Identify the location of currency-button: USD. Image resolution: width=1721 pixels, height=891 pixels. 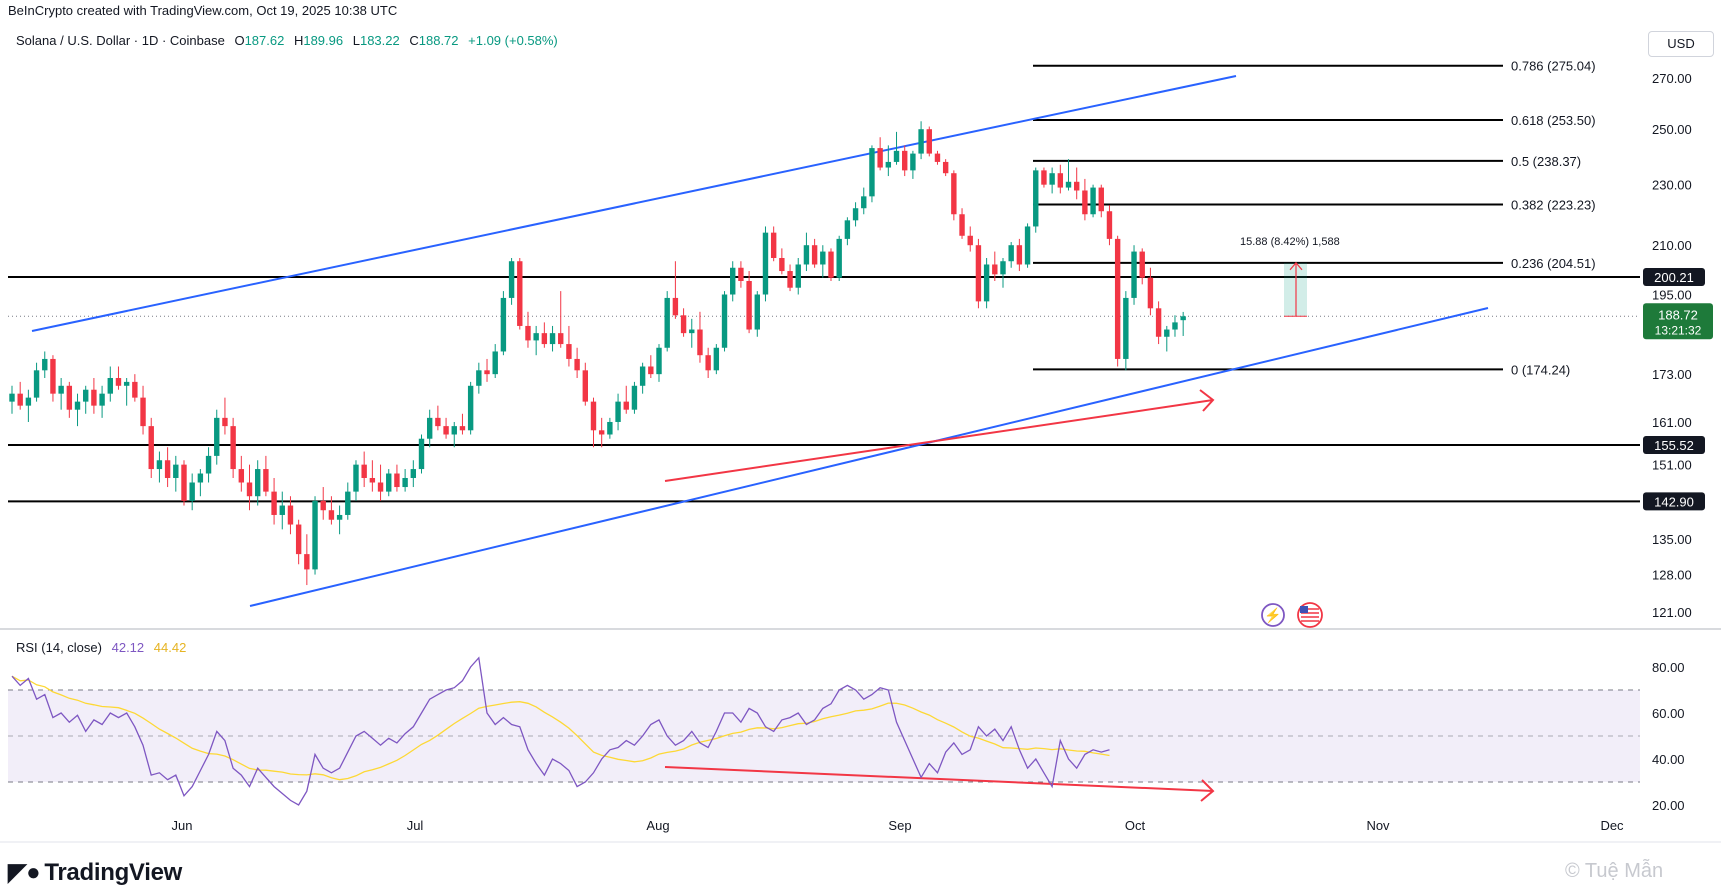
(1681, 44).